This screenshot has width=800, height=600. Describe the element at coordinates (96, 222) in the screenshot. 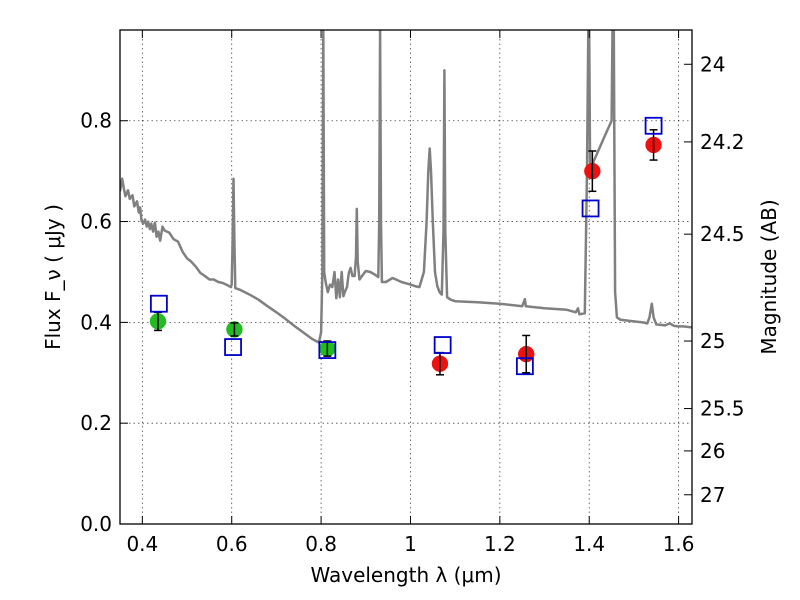

I see `y-tick-label: 0.6` at that location.